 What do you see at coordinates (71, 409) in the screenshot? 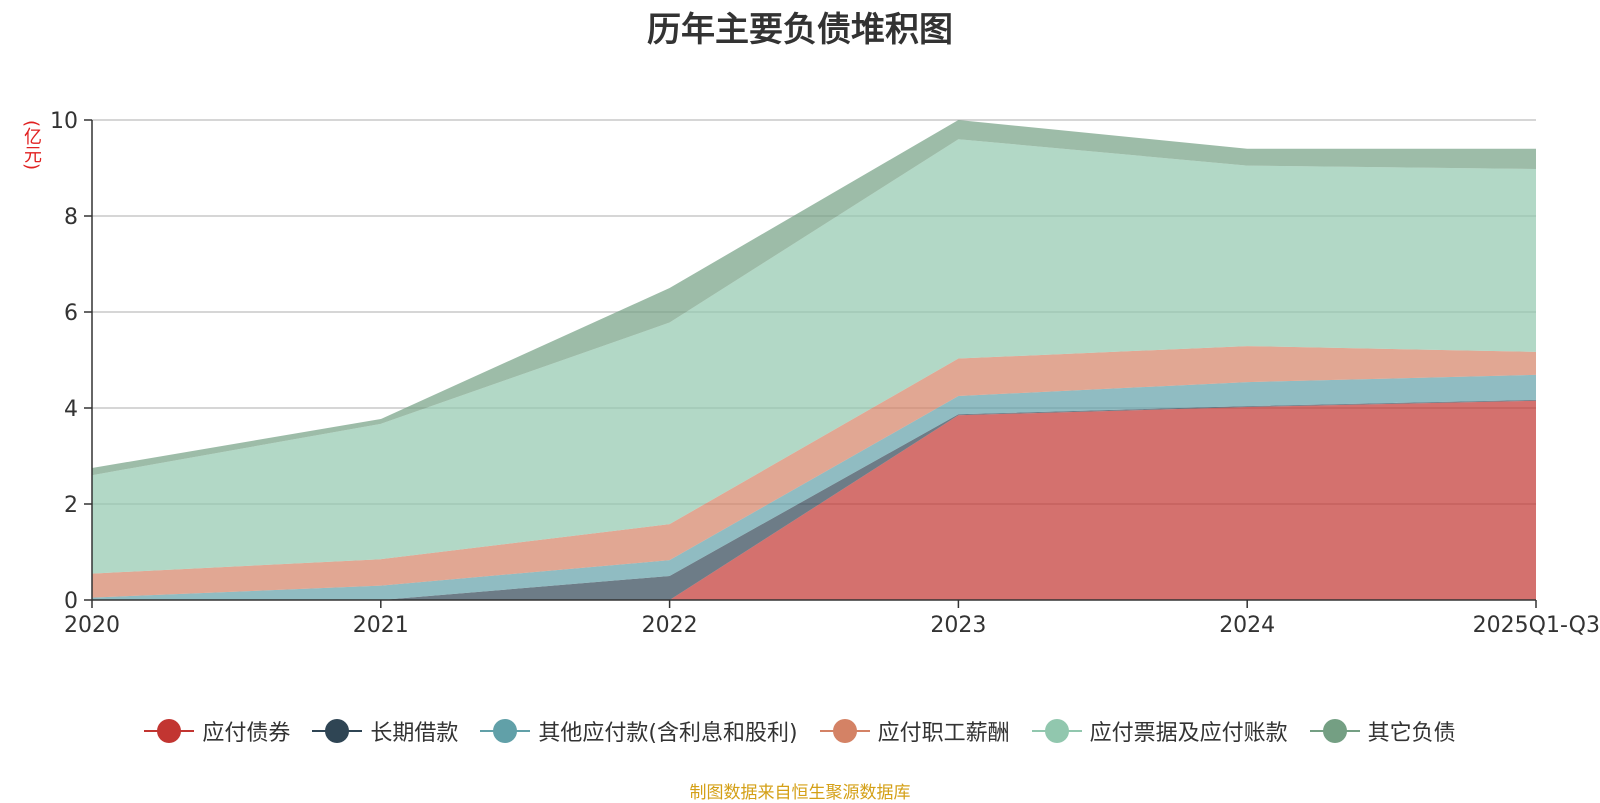
I see `y-tick-label: 4` at bounding box center [71, 409].